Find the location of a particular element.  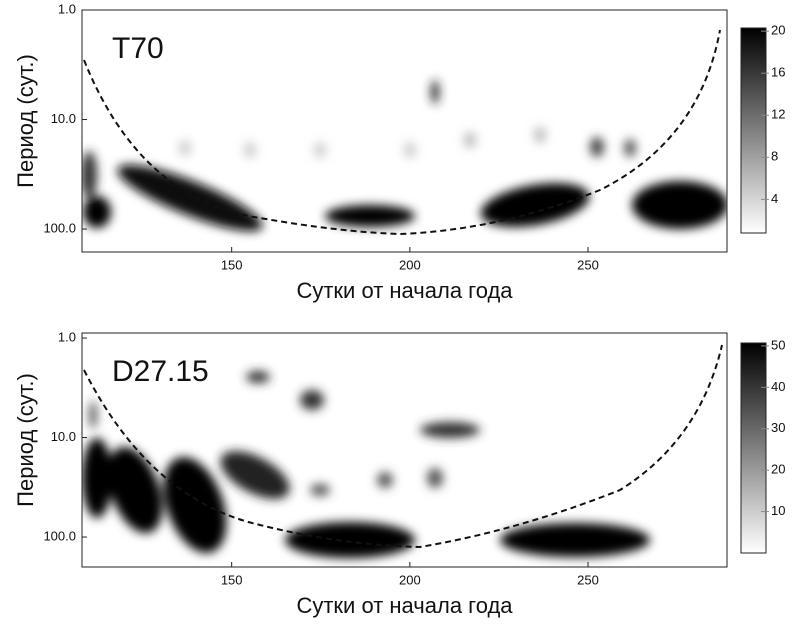

colorbar-tick-label: 30 is located at coordinates (778, 427).